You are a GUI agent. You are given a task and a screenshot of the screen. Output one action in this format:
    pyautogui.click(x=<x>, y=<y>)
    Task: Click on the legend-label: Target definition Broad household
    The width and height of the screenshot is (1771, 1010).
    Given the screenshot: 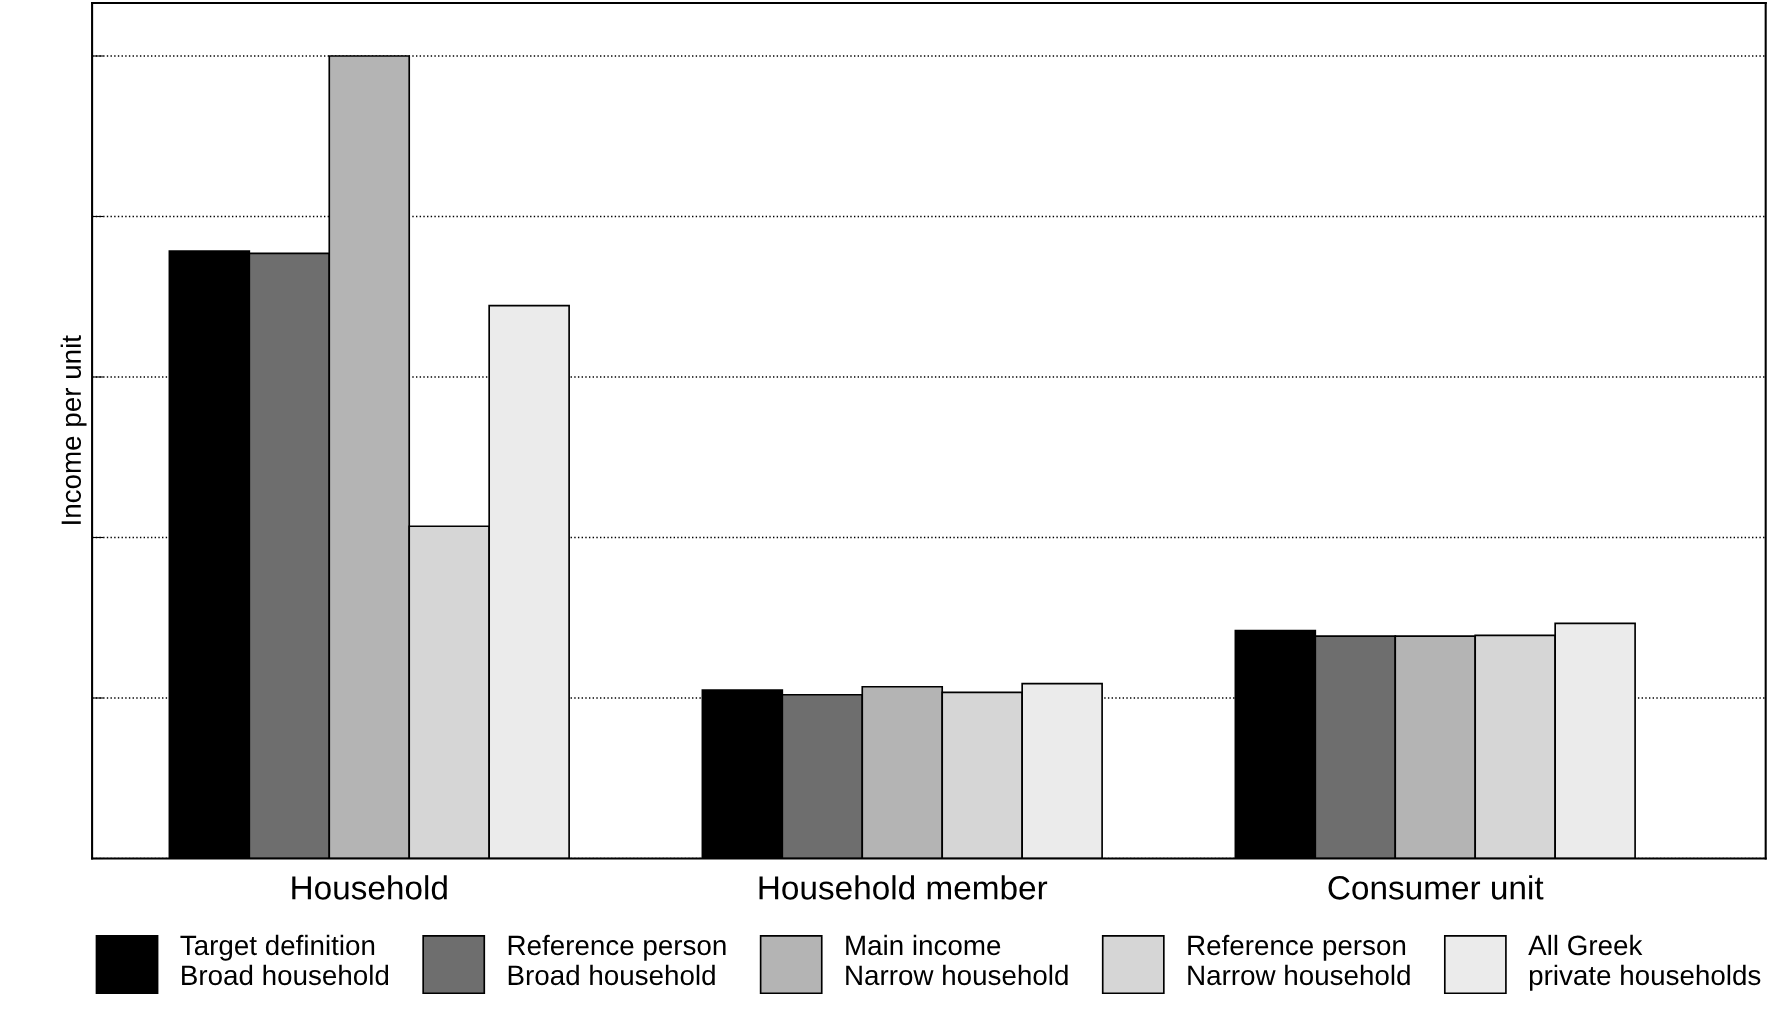 What is the action you would take?
    pyautogui.click(x=284, y=960)
    